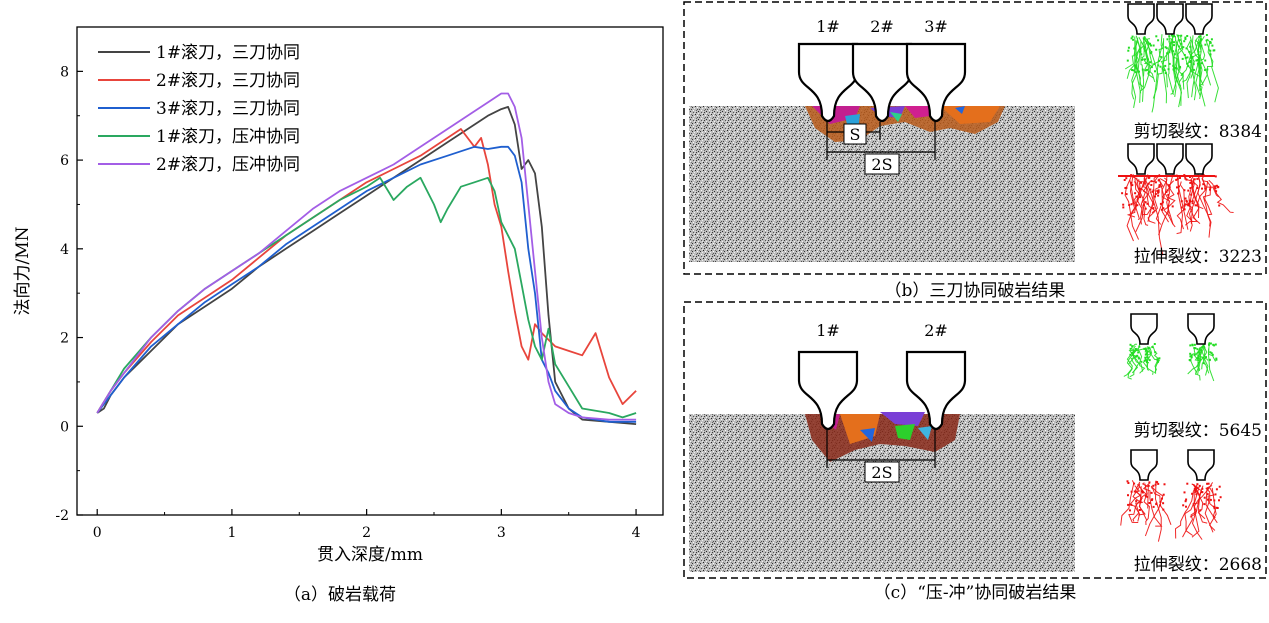  Describe the element at coordinates (23, 270) in the screenshot. I see `y-axis-label: 法向力/MN` at that location.